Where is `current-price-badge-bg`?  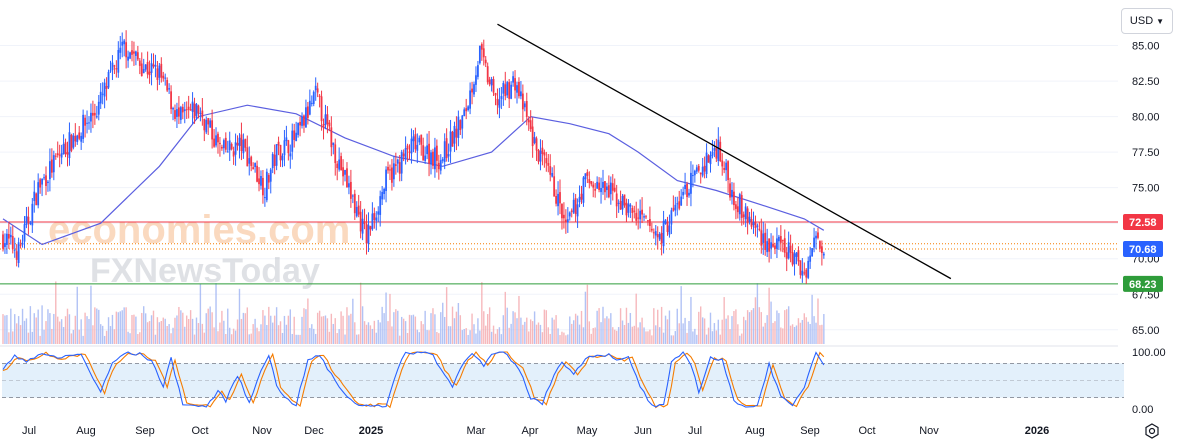
current-price-badge-bg is located at coordinates (1143, 249).